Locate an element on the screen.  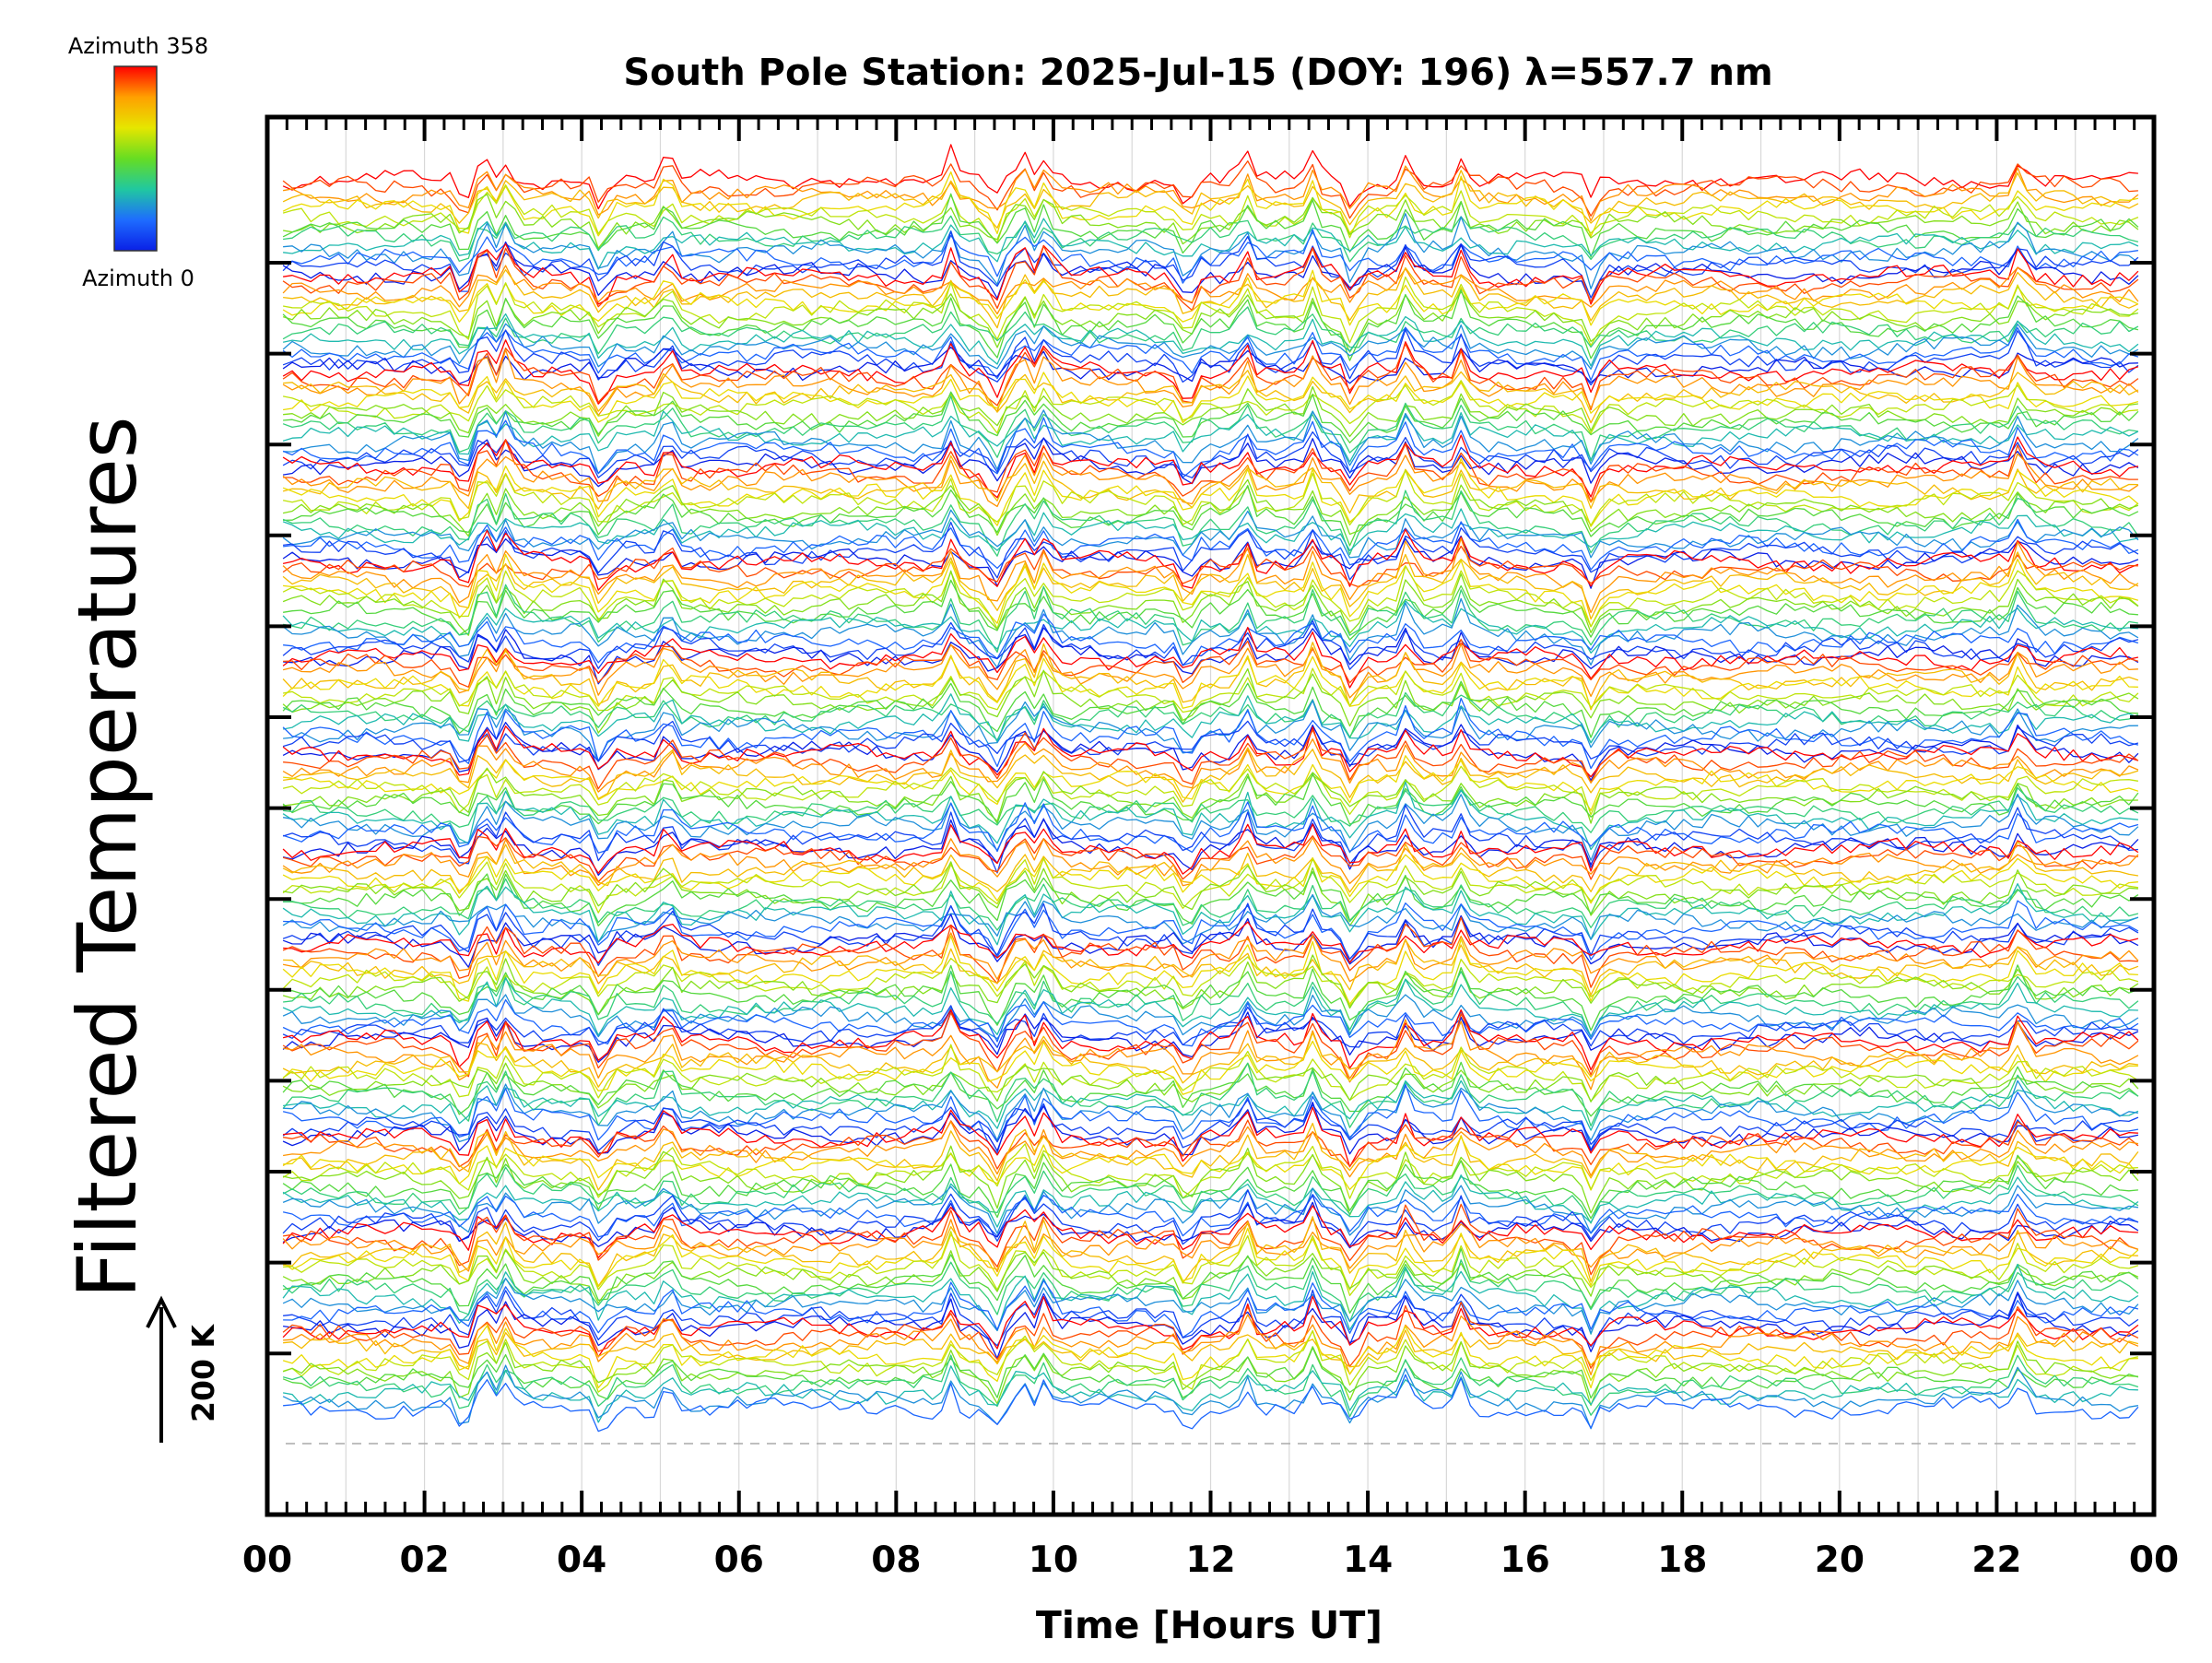
x-tick-labels: 00 02 04 06 08 10 12 14 16 18 20 22 00 is located at coordinates (1210, 1560).